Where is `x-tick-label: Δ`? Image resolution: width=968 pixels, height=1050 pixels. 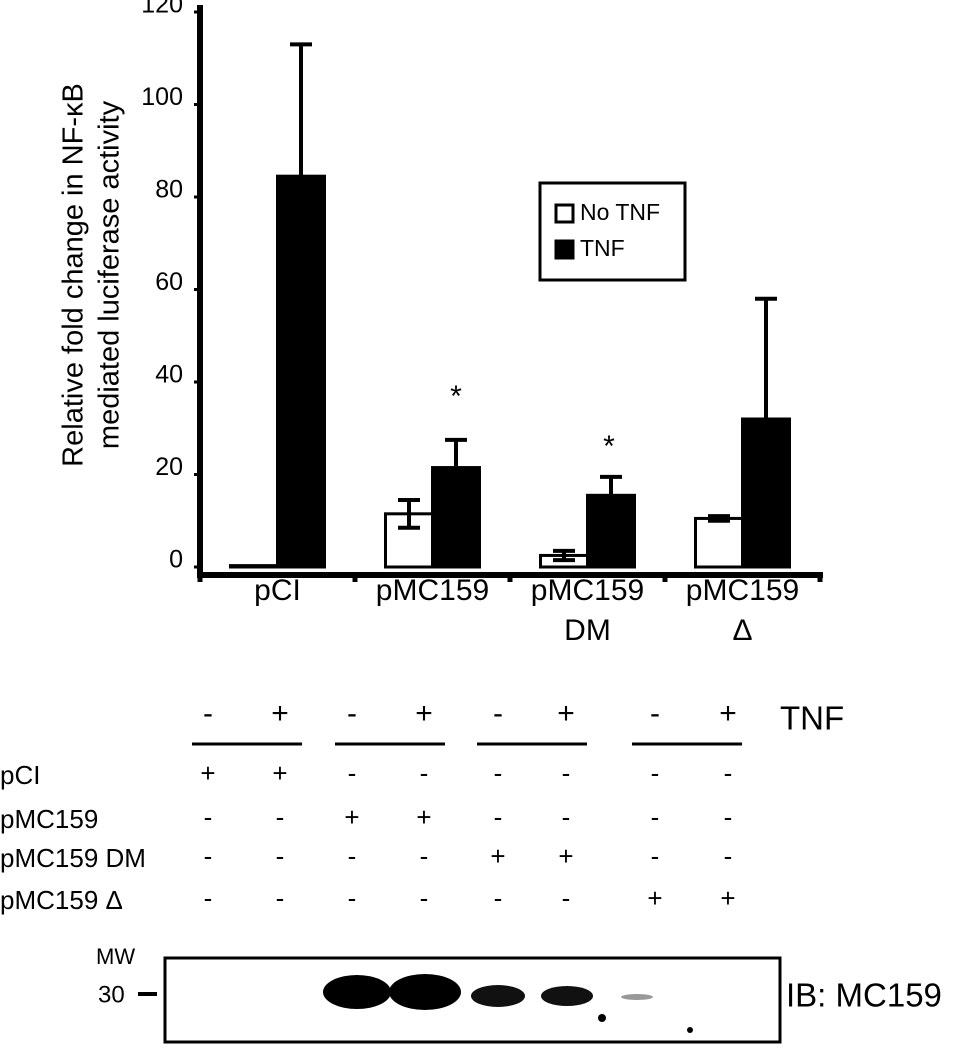
x-tick-label: Δ is located at coordinates (742, 630).